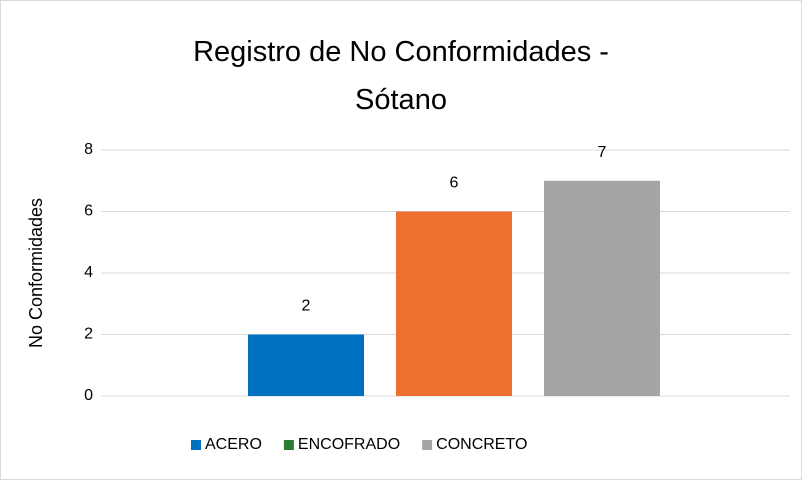 This screenshot has width=803, height=481. What do you see at coordinates (88, 149) in the screenshot?
I see `y-tick-label: 8` at bounding box center [88, 149].